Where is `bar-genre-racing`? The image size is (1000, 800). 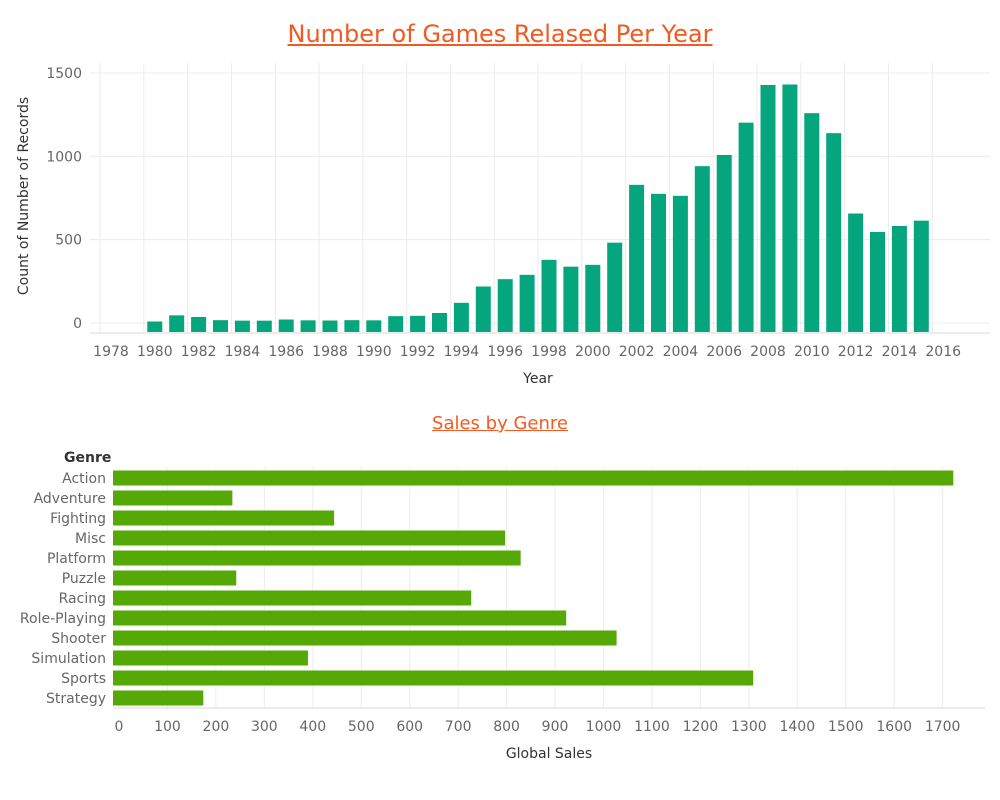
bar-genre-racing is located at coordinates (292, 598).